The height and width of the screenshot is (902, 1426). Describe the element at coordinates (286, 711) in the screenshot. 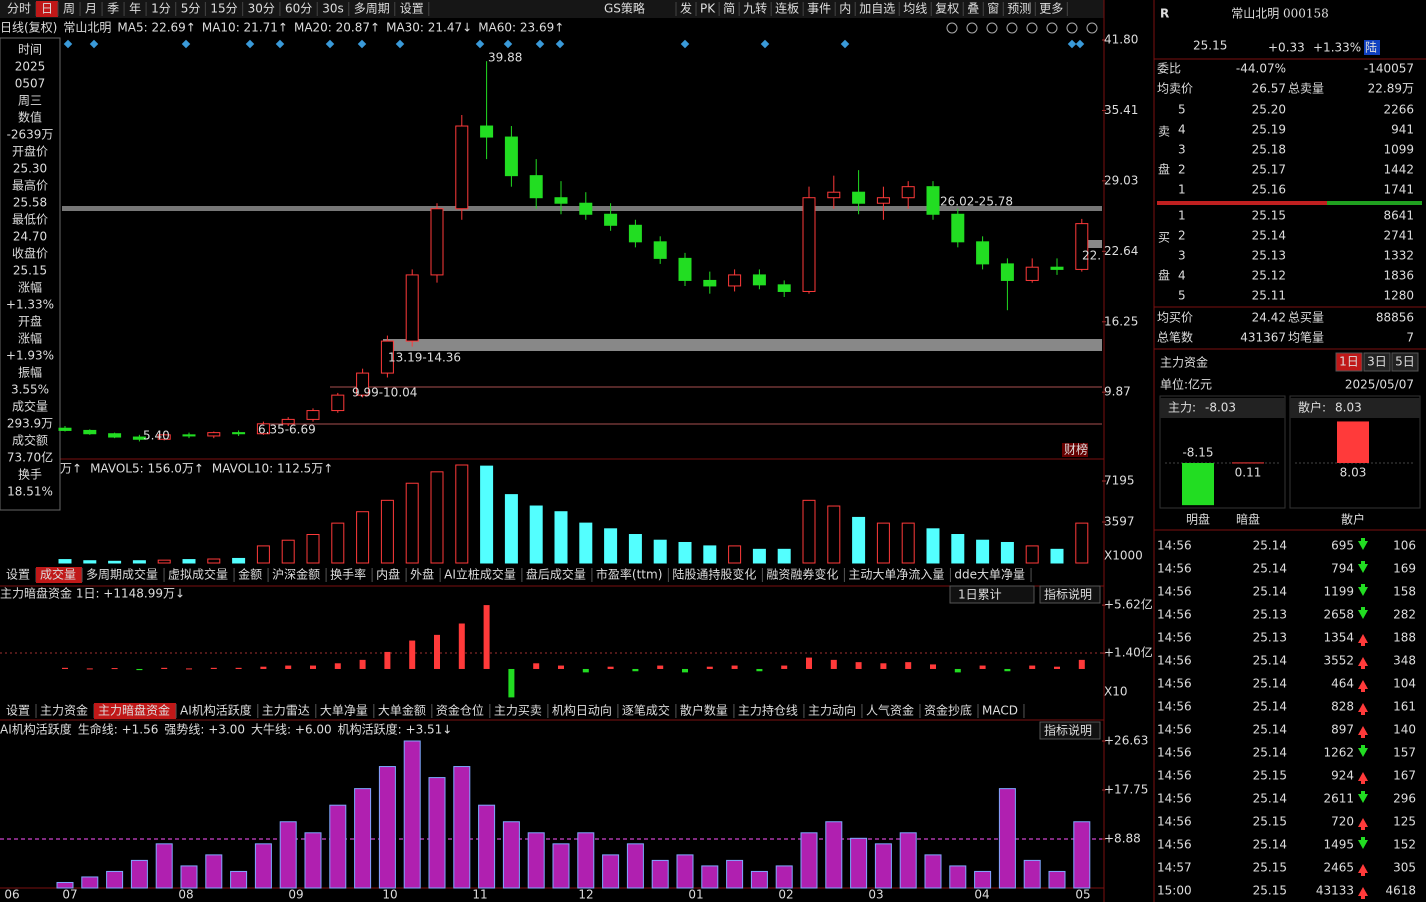

I see `indicator-tab: 主力雷达` at that location.